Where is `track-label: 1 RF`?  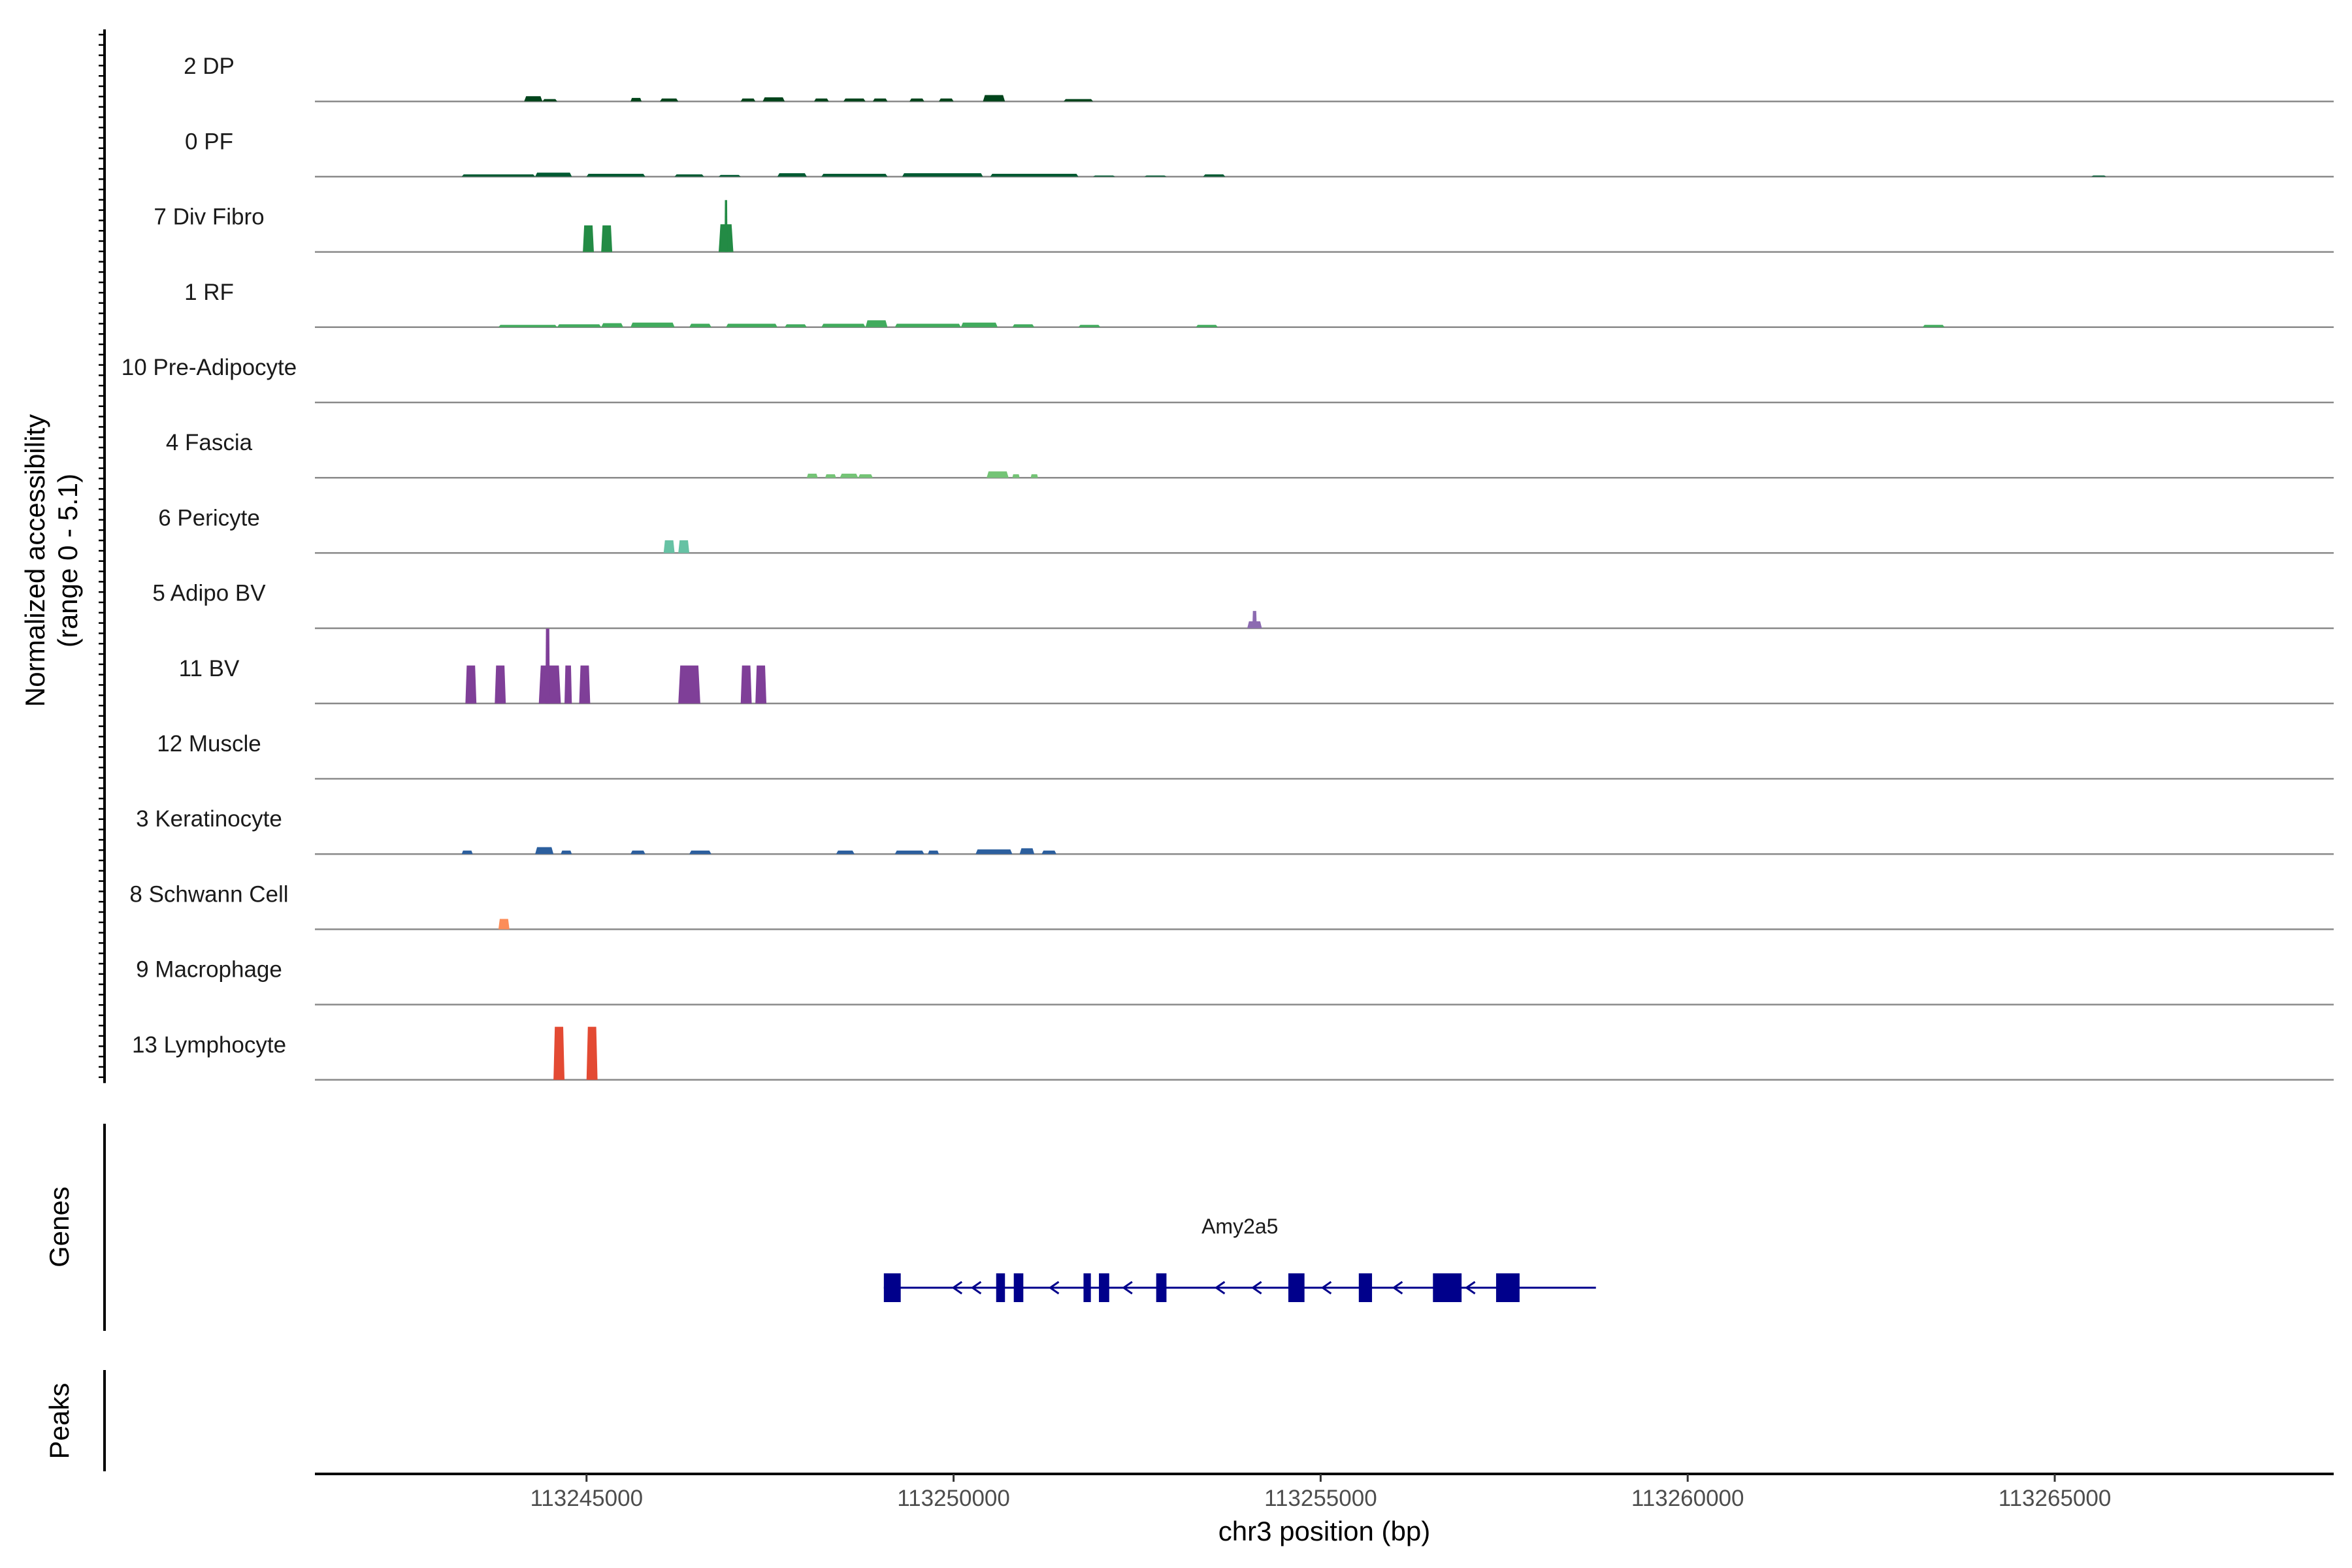 track-label: 1 RF is located at coordinates (209, 292).